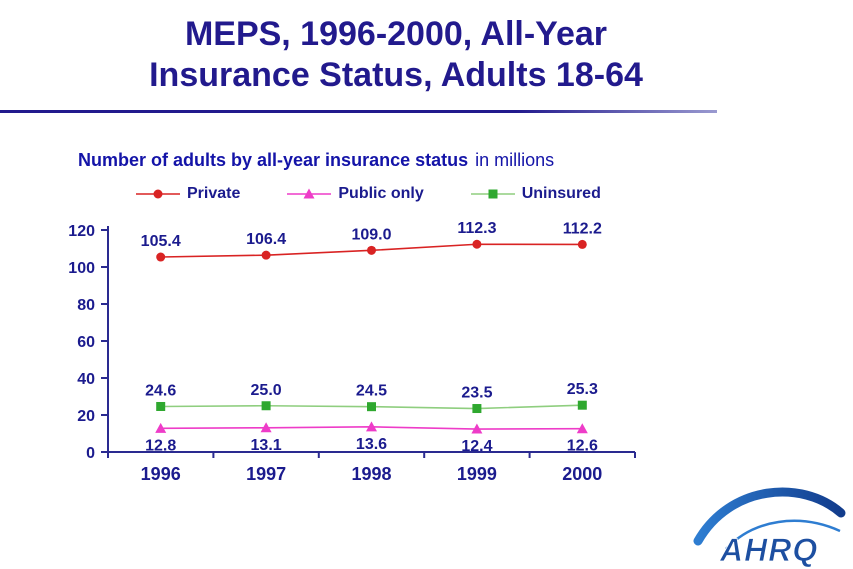  What do you see at coordinates (81, 268) in the screenshot?
I see `y-tick-label: 100` at bounding box center [81, 268].